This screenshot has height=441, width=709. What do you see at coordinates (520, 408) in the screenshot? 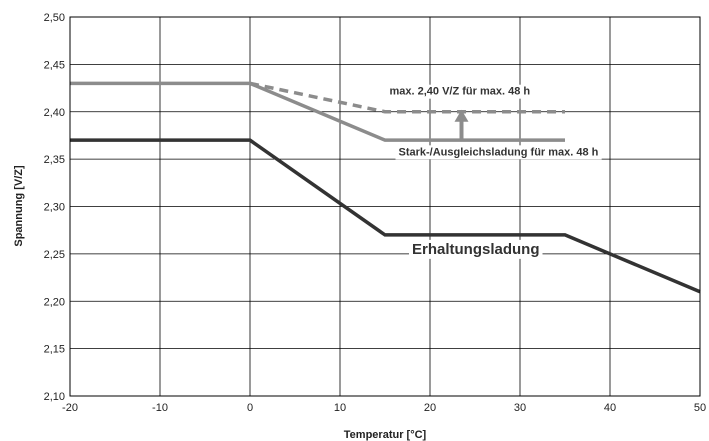
I see `x-tick-label: 30` at bounding box center [520, 408].